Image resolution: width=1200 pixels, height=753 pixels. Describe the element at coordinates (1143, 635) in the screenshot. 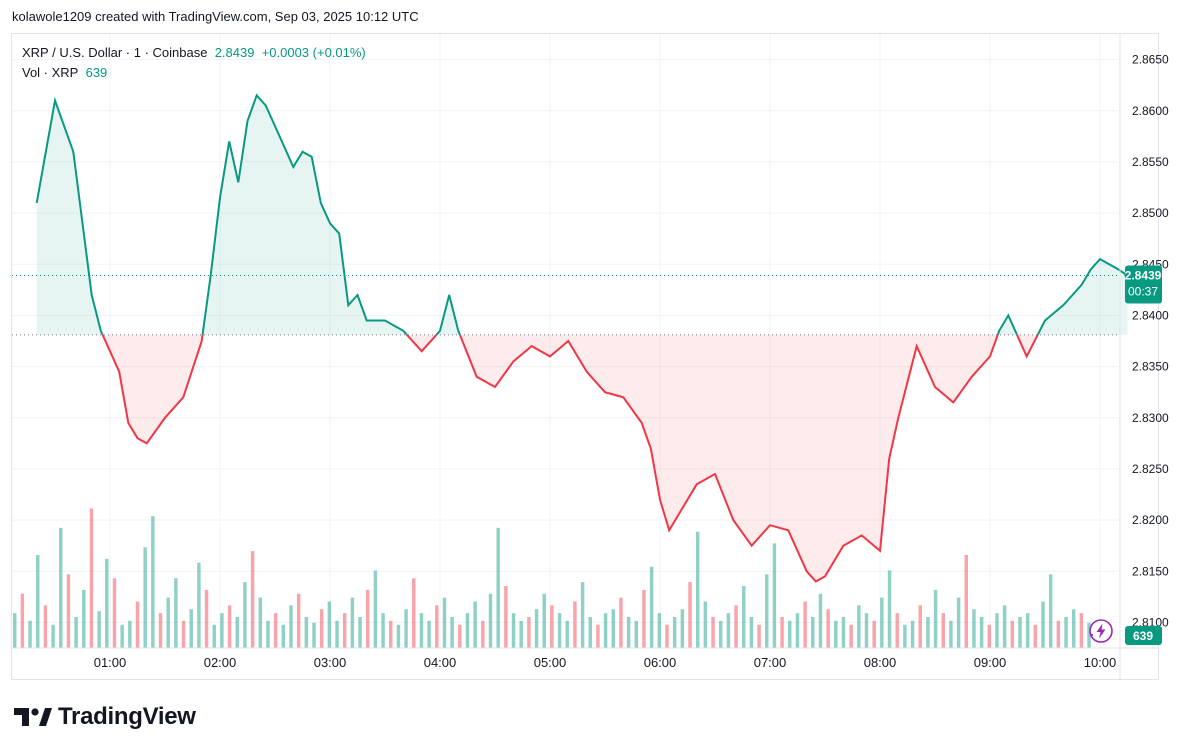

I see `volume-tag-bg` at that location.